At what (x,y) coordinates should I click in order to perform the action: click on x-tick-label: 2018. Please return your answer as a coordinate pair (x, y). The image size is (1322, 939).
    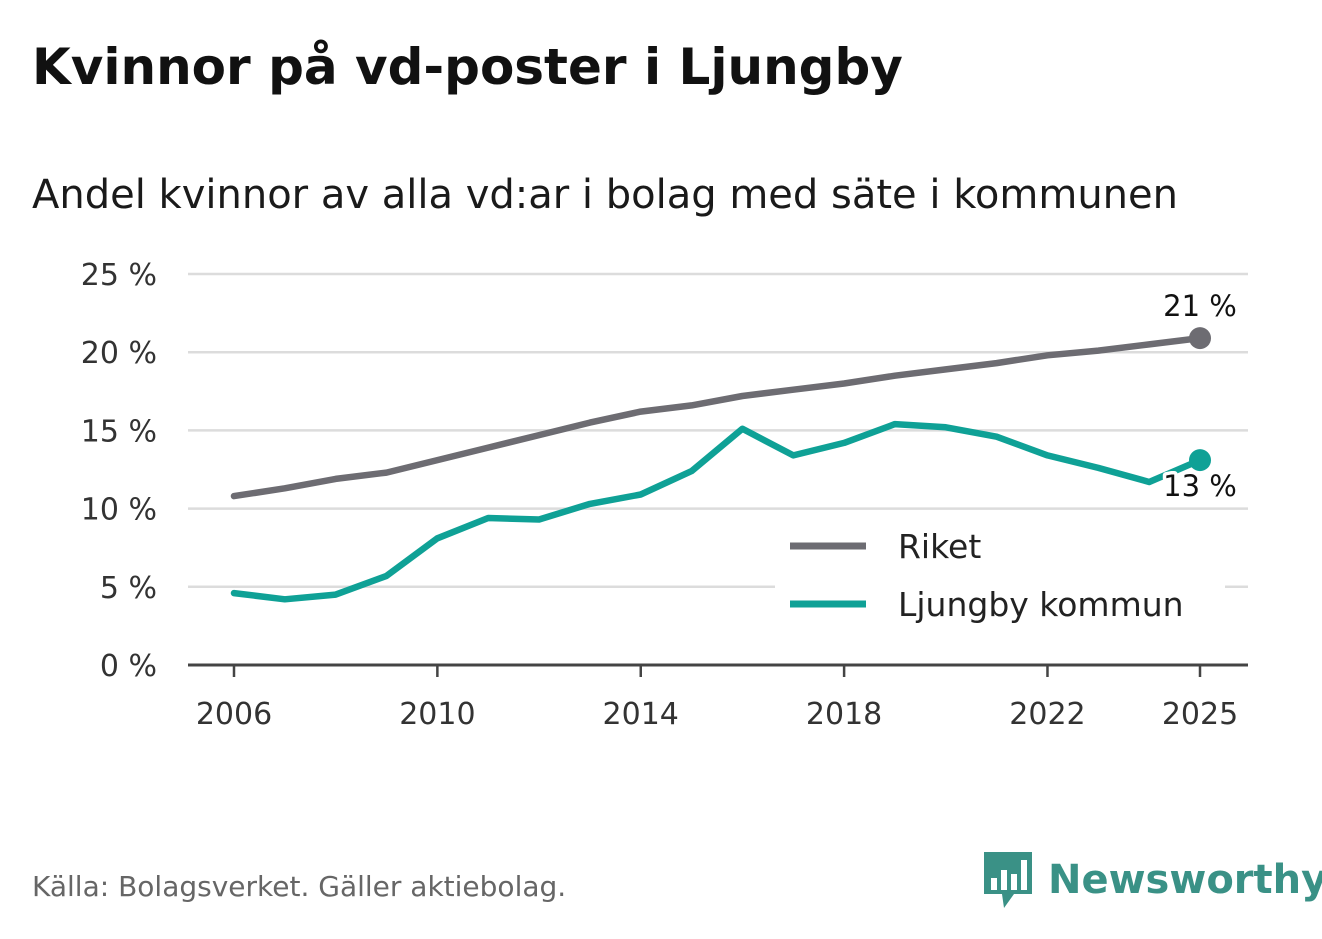
    Looking at the image, I should click on (844, 714).